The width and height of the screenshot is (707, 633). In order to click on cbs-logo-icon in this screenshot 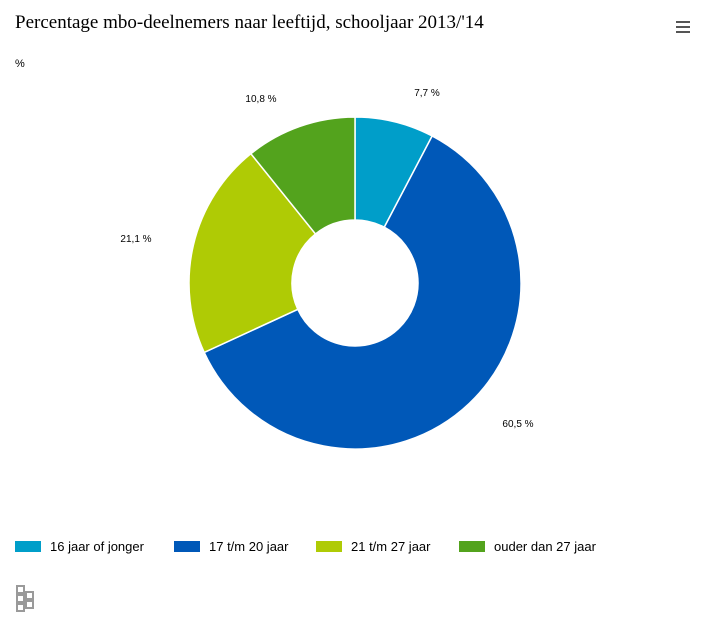, I will do `click(25, 598)`.